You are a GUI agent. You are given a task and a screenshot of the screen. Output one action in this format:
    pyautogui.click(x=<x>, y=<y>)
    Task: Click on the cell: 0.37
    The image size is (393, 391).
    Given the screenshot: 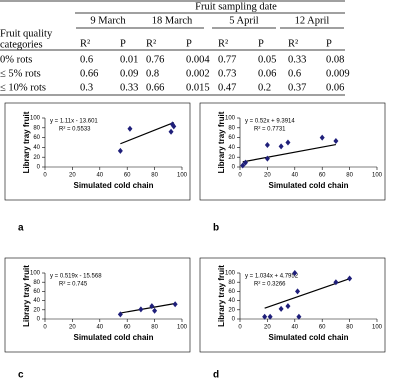 What is the action you would take?
    pyautogui.click(x=297, y=87)
    